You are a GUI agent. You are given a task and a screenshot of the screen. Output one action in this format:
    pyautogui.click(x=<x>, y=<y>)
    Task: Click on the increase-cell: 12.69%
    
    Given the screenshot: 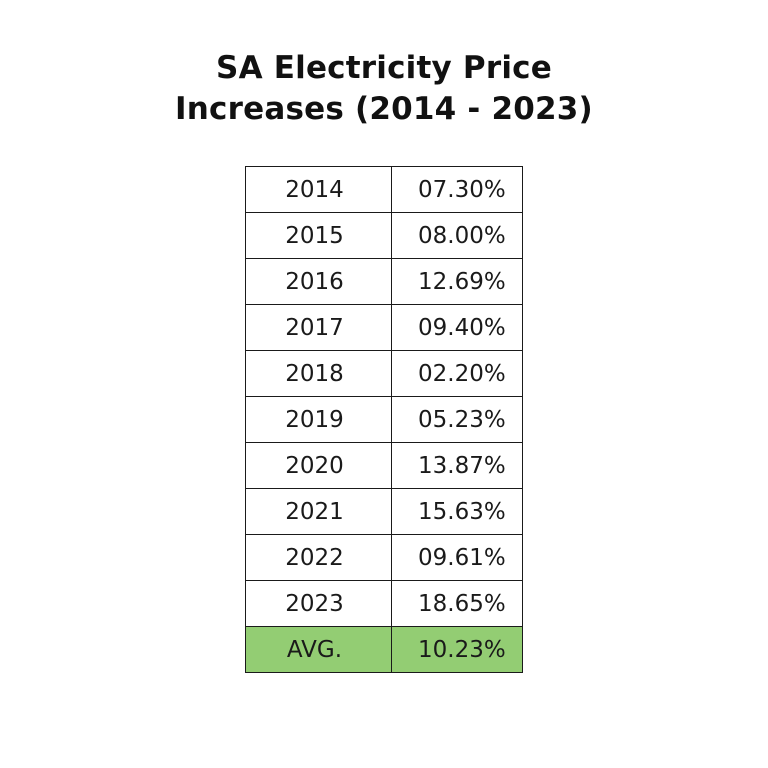 What is the action you would take?
    pyautogui.click(x=457, y=281)
    